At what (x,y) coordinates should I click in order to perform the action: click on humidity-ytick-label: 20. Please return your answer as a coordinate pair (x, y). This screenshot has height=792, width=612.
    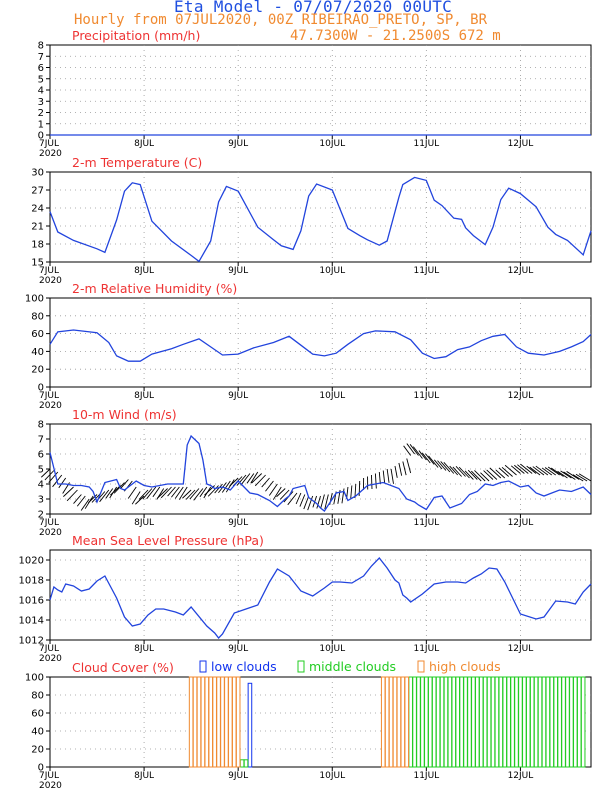
    Looking at the image, I should click on (37, 370).